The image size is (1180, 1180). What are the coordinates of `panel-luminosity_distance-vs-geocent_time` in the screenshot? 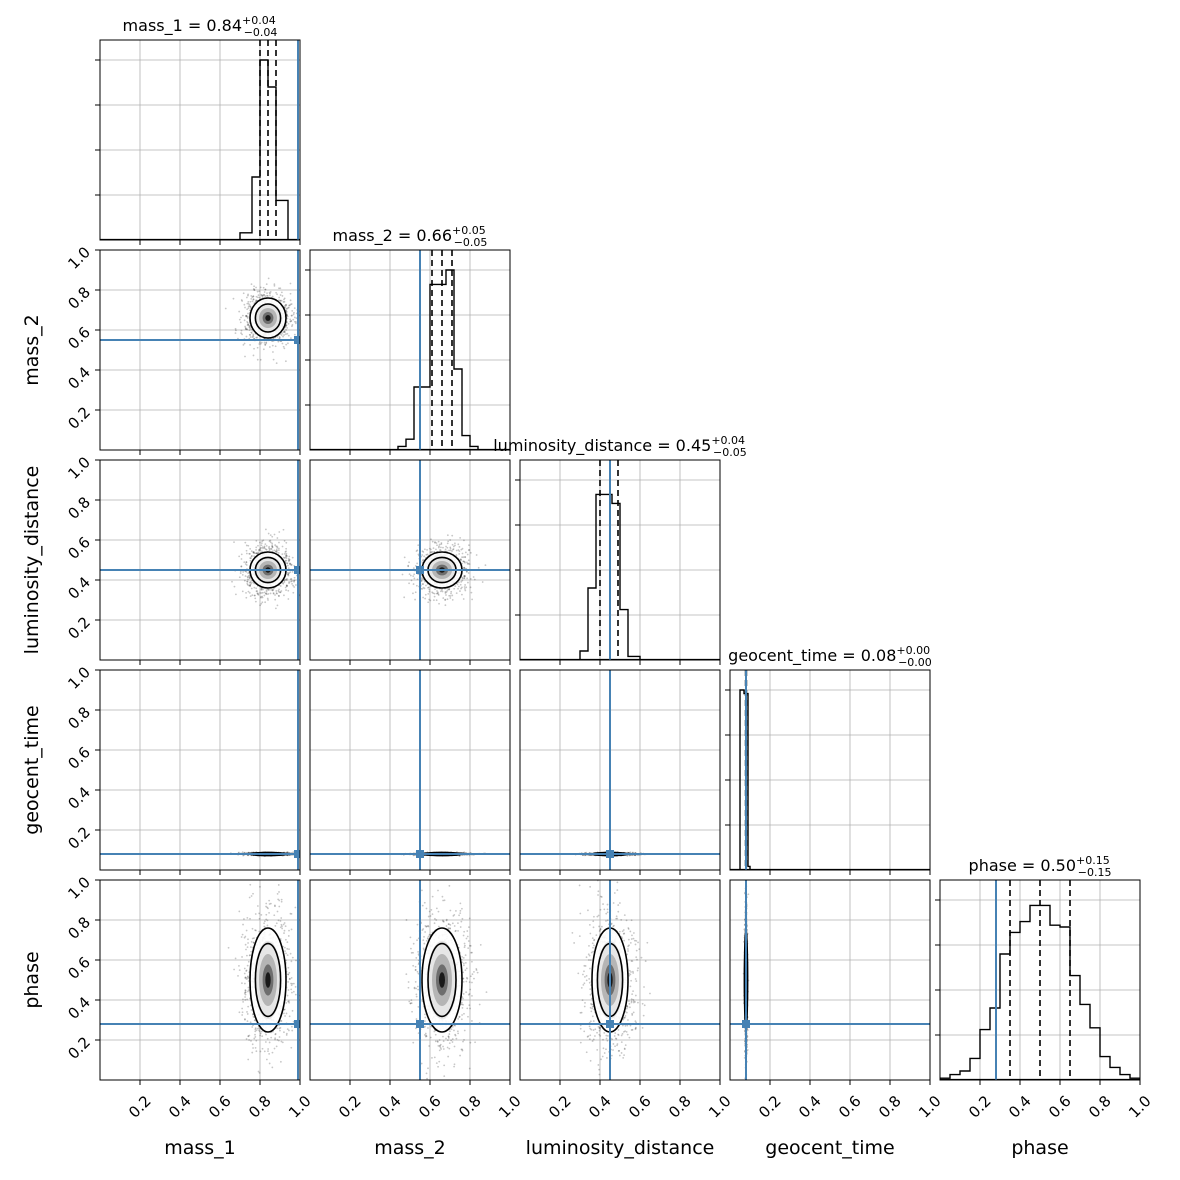 It's located at (620, 772).